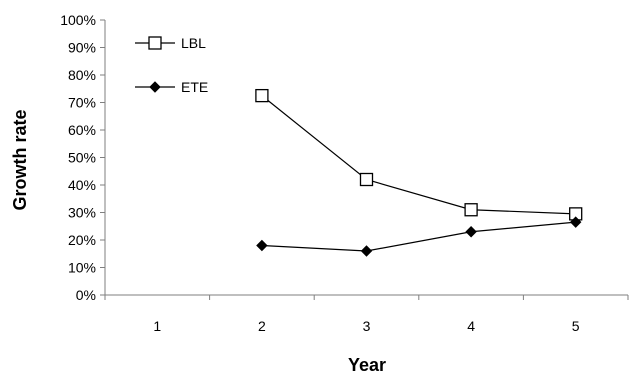 The image size is (629, 375). What do you see at coordinates (471, 326) in the screenshot?
I see `x-tick-label: 4` at bounding box center [471, 326].